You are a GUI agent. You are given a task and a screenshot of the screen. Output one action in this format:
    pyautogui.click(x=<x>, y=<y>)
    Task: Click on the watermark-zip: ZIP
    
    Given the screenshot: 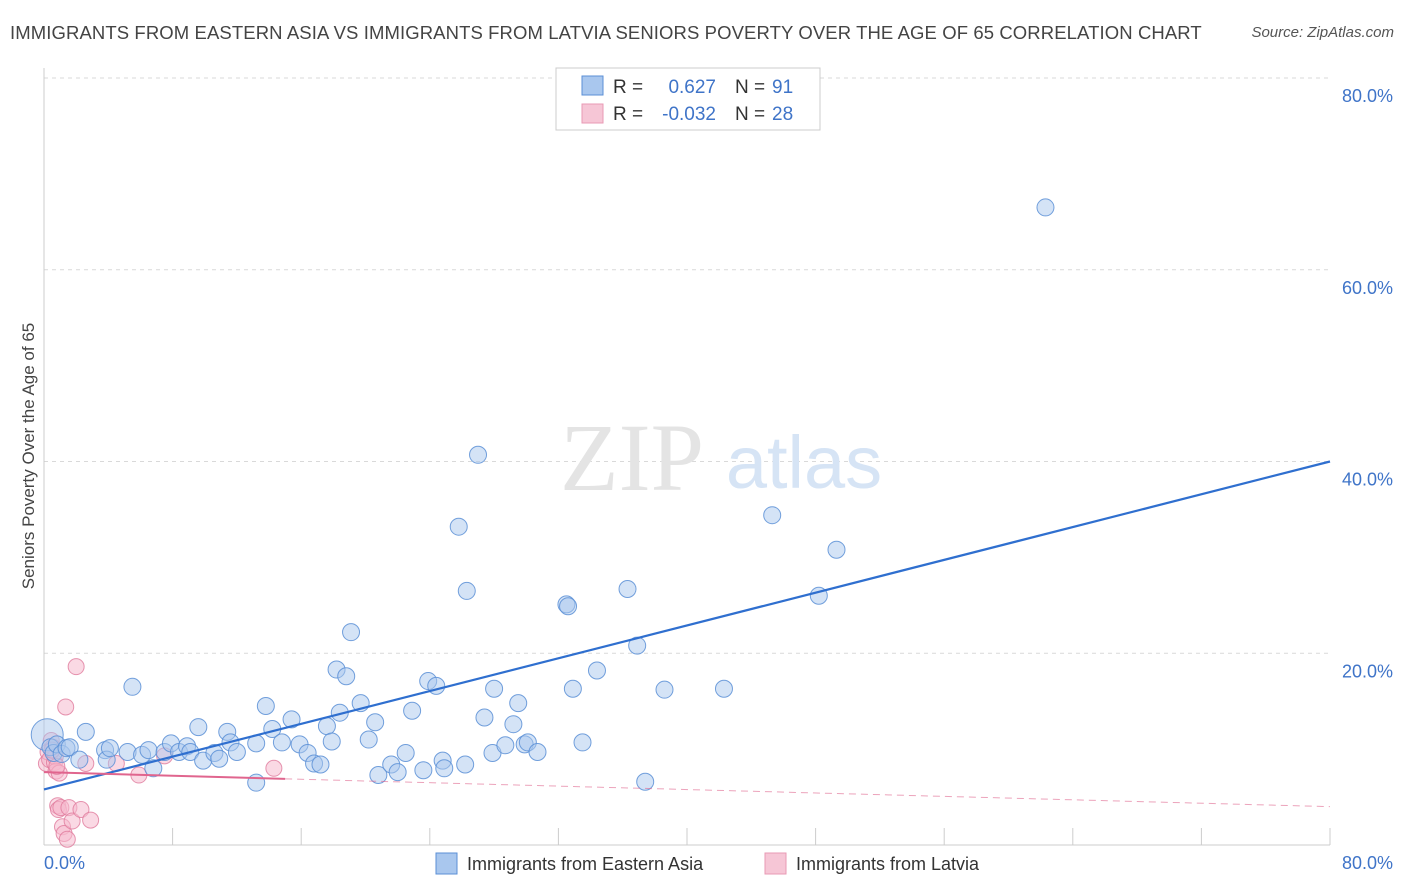 What is the action you would take?
    pyautogui.click(x=632, y=457)
    